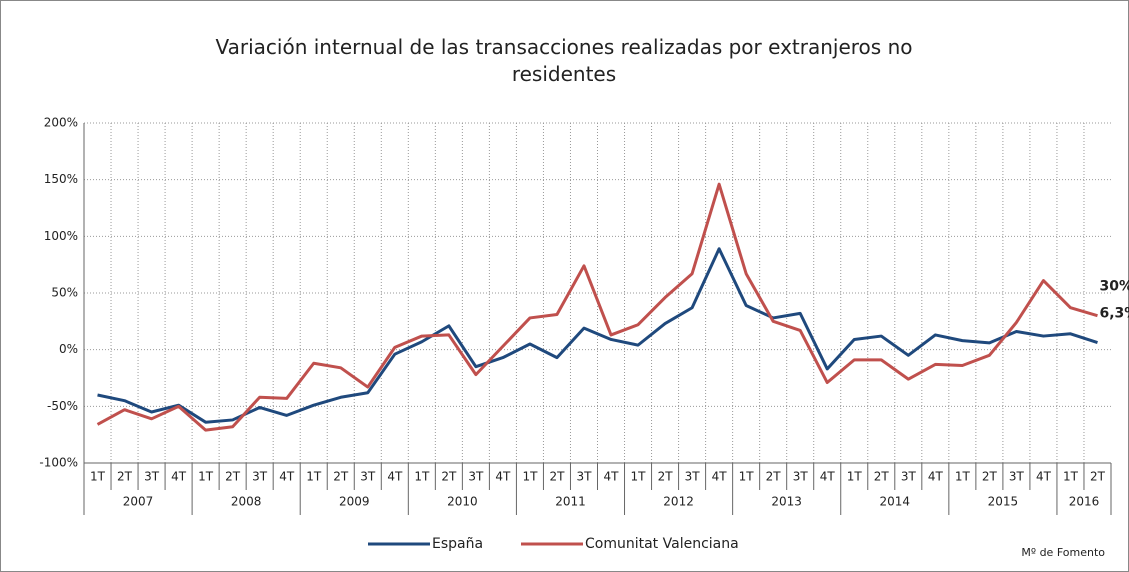  I want to click on x-group-label: 2015, so click(1003, 502).